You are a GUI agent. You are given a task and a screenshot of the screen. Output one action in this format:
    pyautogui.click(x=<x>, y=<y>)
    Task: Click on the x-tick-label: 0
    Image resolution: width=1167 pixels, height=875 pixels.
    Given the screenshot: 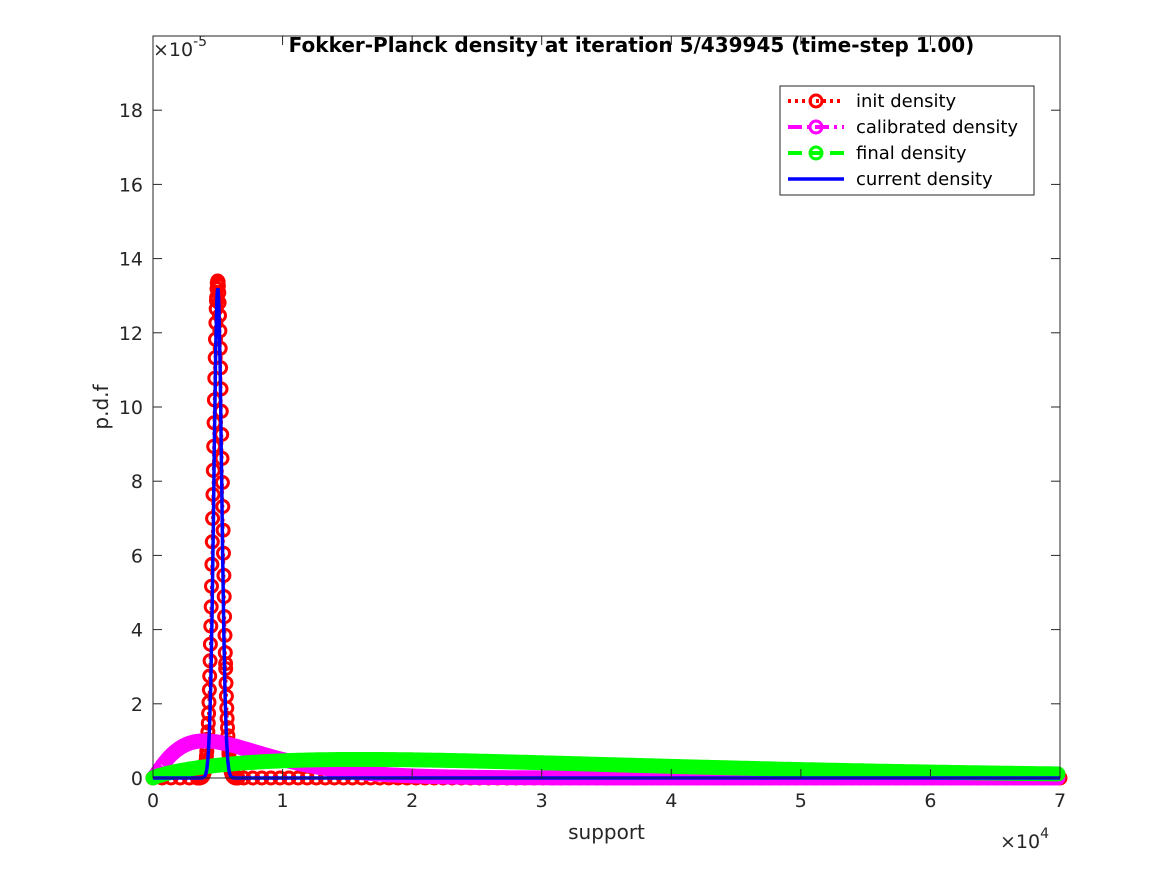 What is the action you would take?
    pyautogui.click(x=153, y=801)
    